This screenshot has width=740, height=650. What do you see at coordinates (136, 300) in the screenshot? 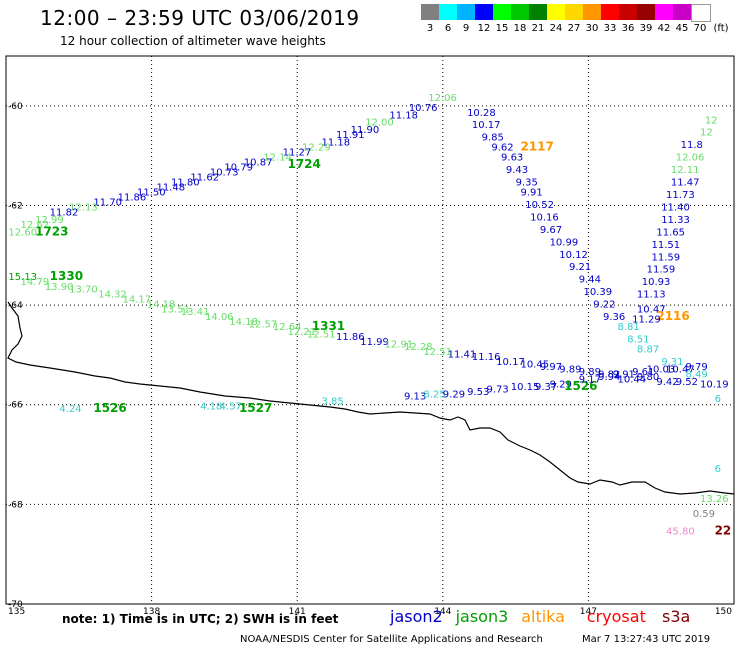
I see `wave-height-value: 14.17` at bounding box center [136, 300].